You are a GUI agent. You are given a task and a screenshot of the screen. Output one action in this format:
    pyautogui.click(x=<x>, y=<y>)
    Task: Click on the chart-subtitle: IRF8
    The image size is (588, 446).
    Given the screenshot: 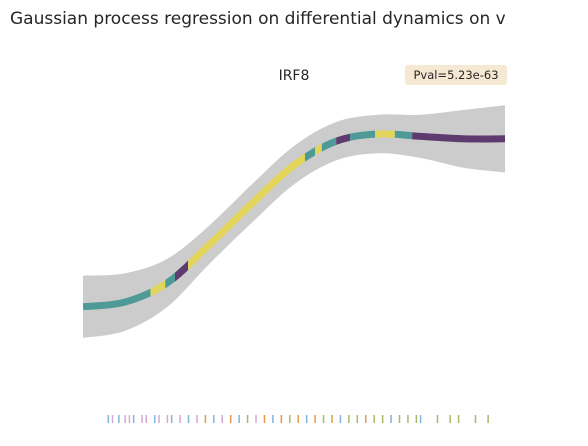 What is the action you would take?
    pyautogui.click(x=294, y=76)
    